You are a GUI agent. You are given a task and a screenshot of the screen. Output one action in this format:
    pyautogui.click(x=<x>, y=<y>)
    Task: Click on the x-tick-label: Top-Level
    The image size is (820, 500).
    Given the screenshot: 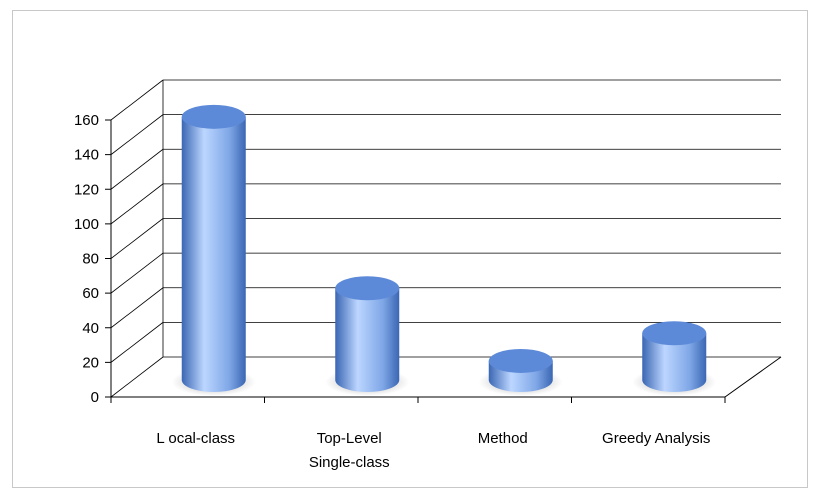 What is the action you would take?
    pyautogui.click(x=349, y=438)
    